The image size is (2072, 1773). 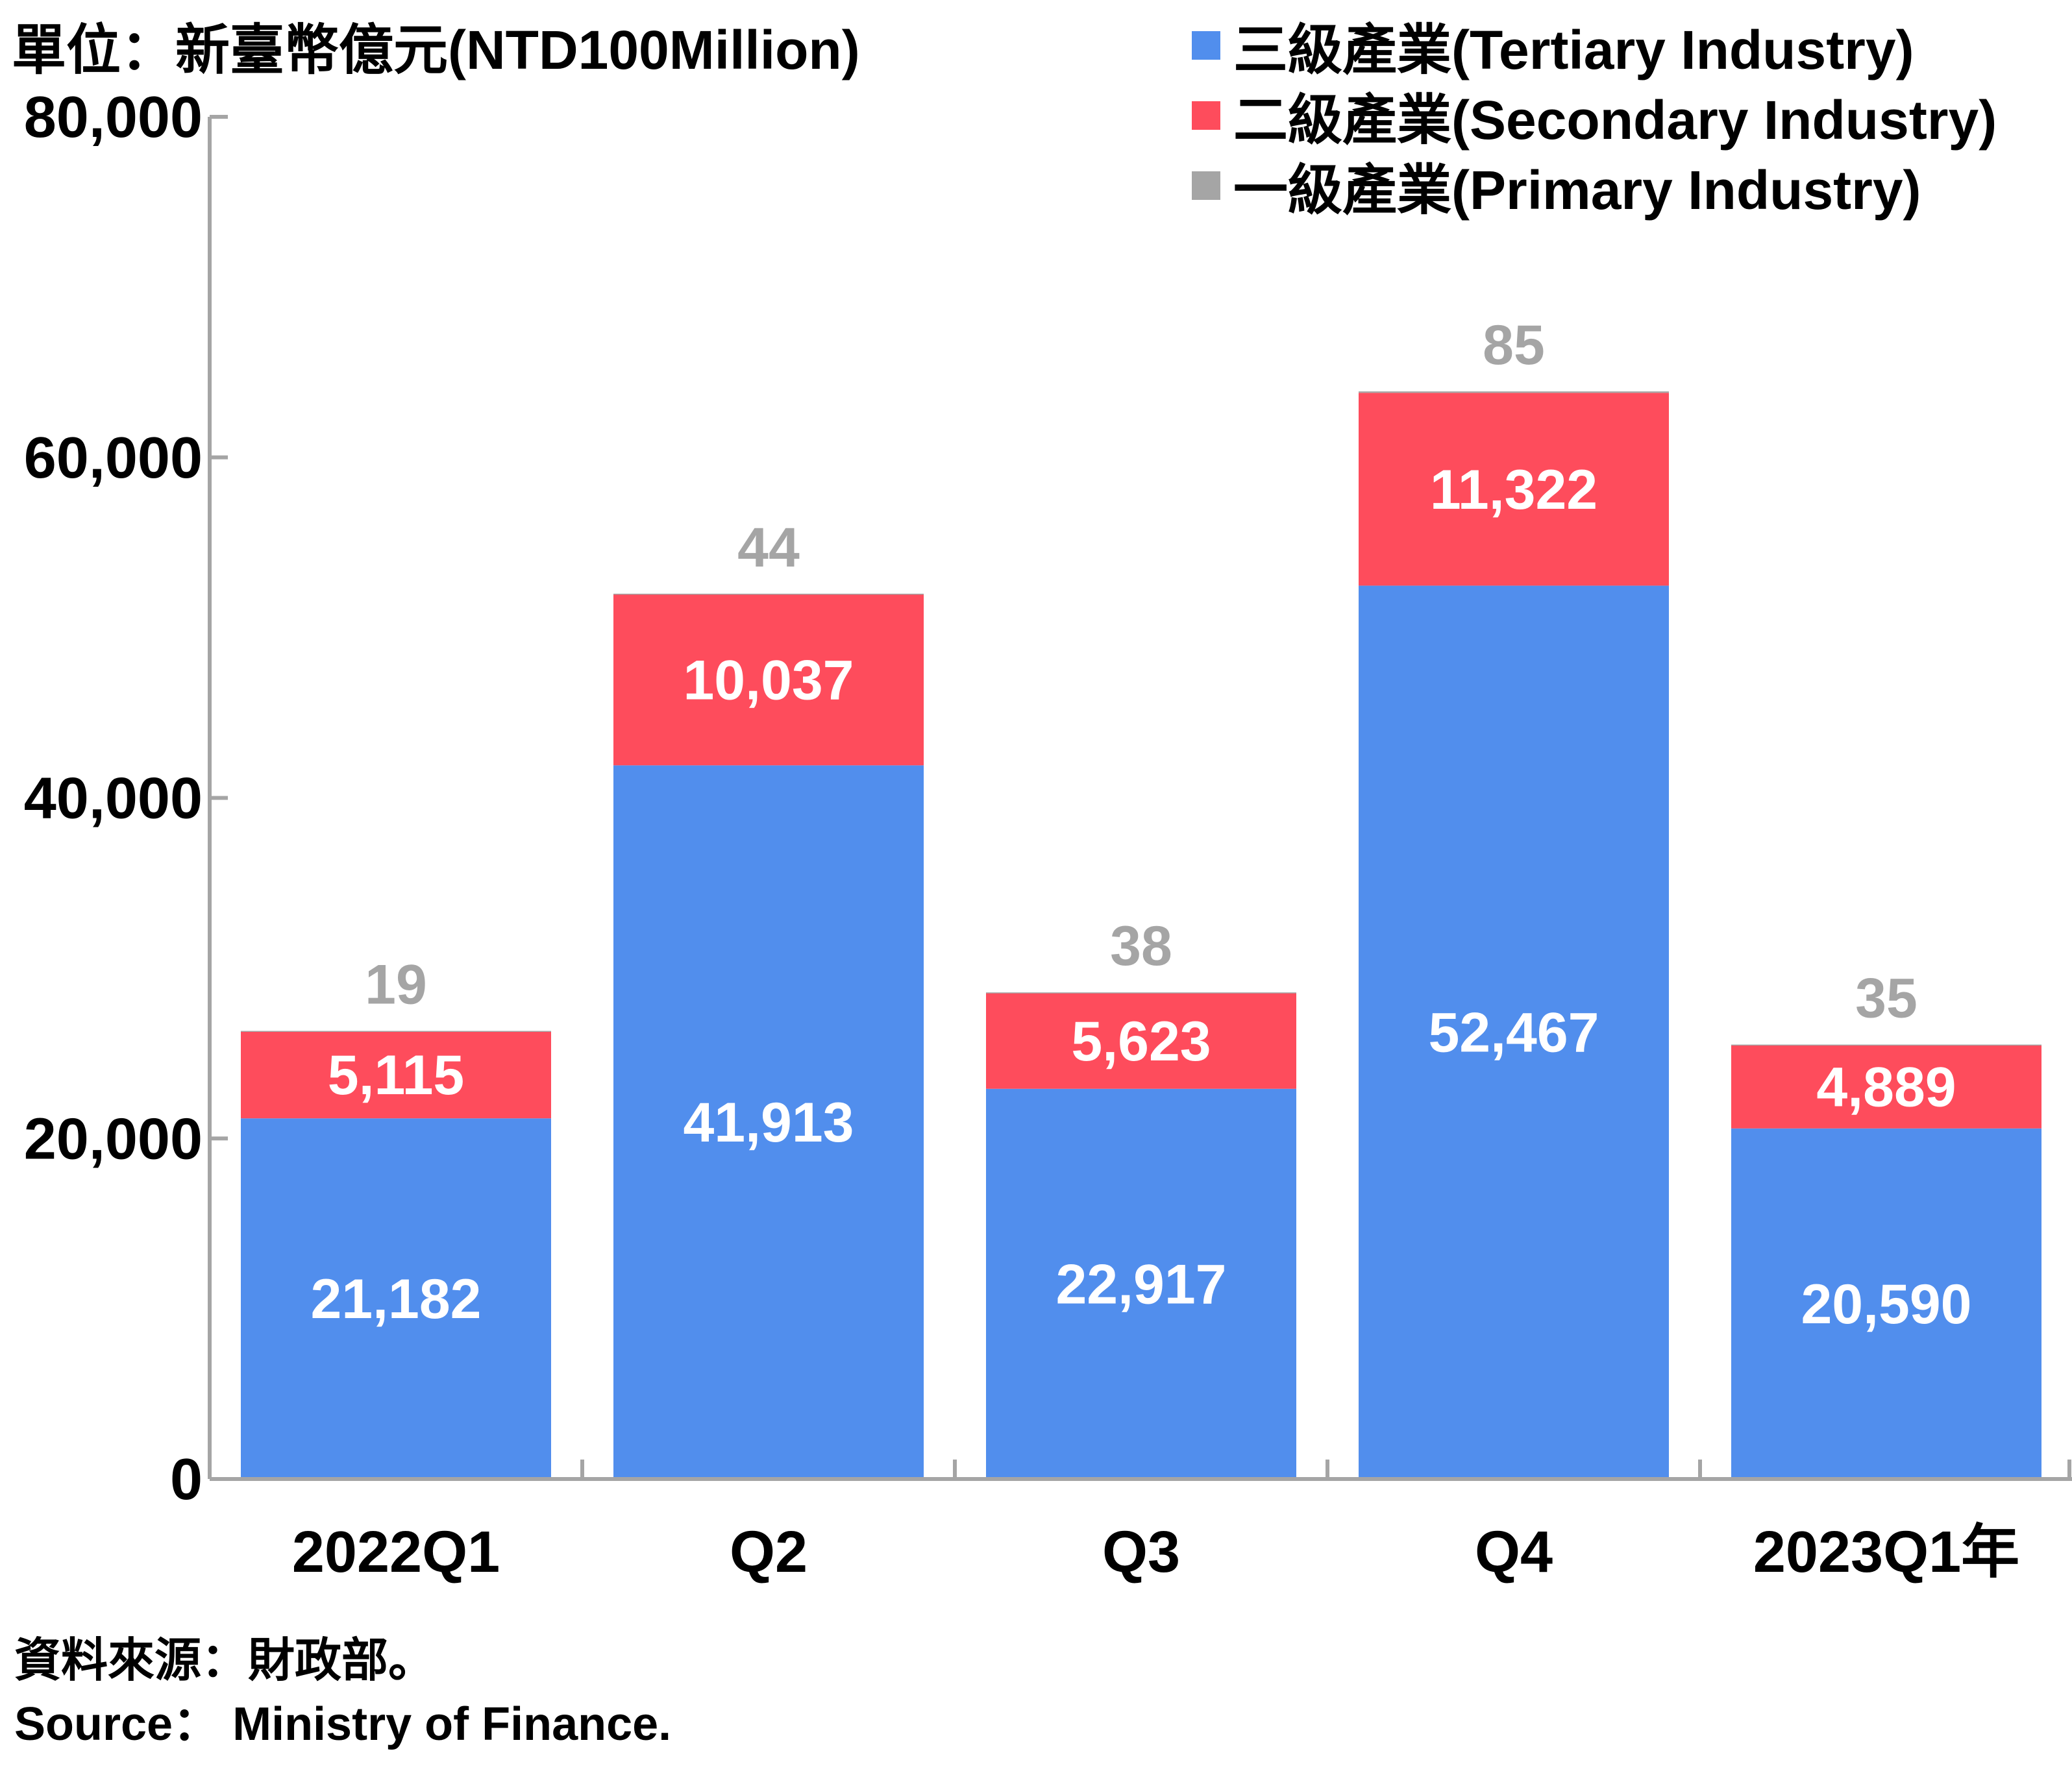 I want to click on data-label-3-series-1: 11,322, so click(x=1514, y=490).